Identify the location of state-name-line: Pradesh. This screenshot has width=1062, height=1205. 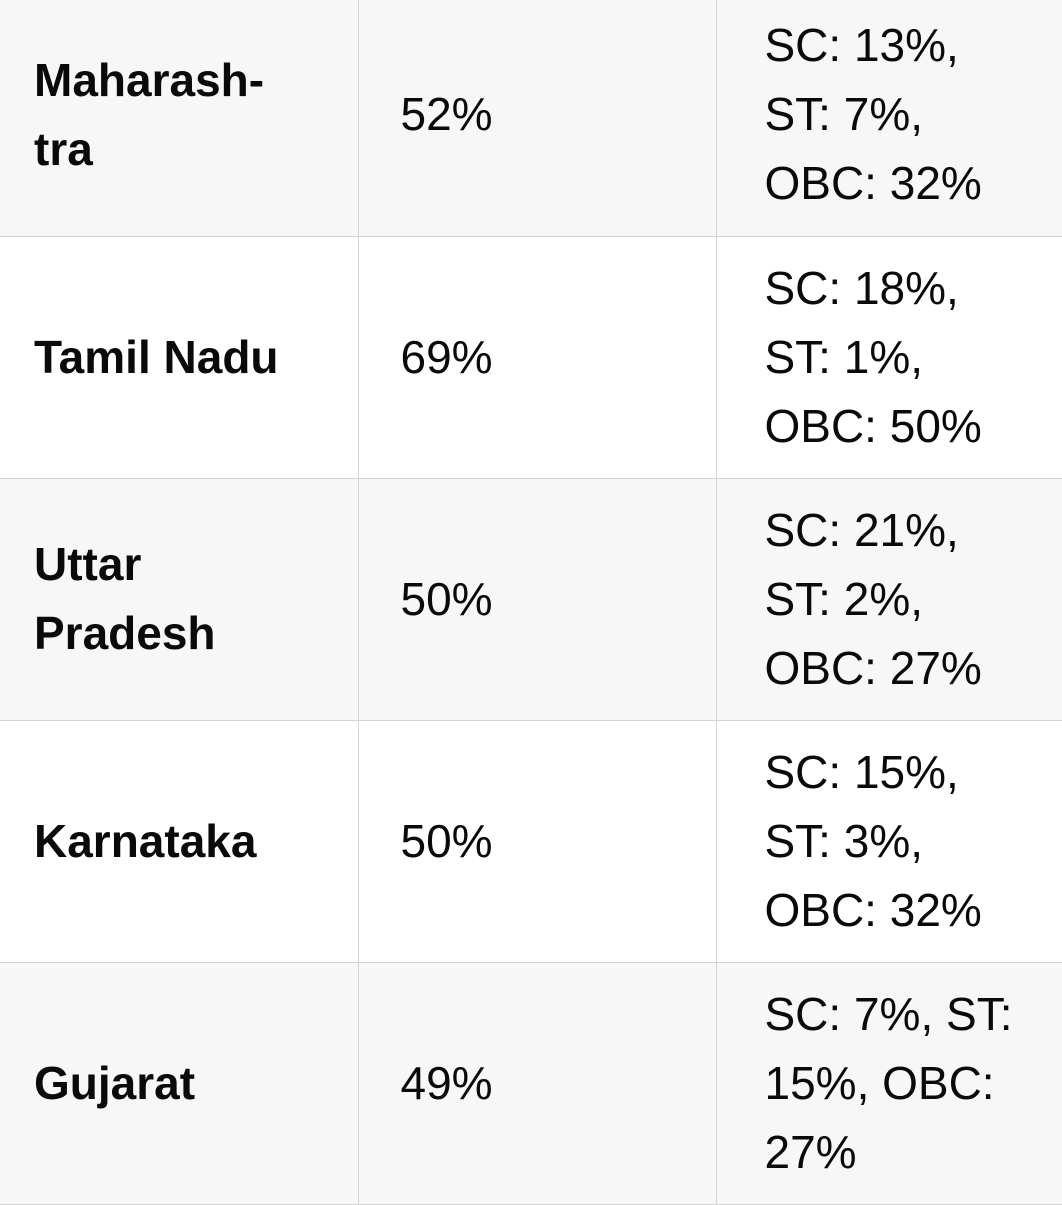
(125, 633).